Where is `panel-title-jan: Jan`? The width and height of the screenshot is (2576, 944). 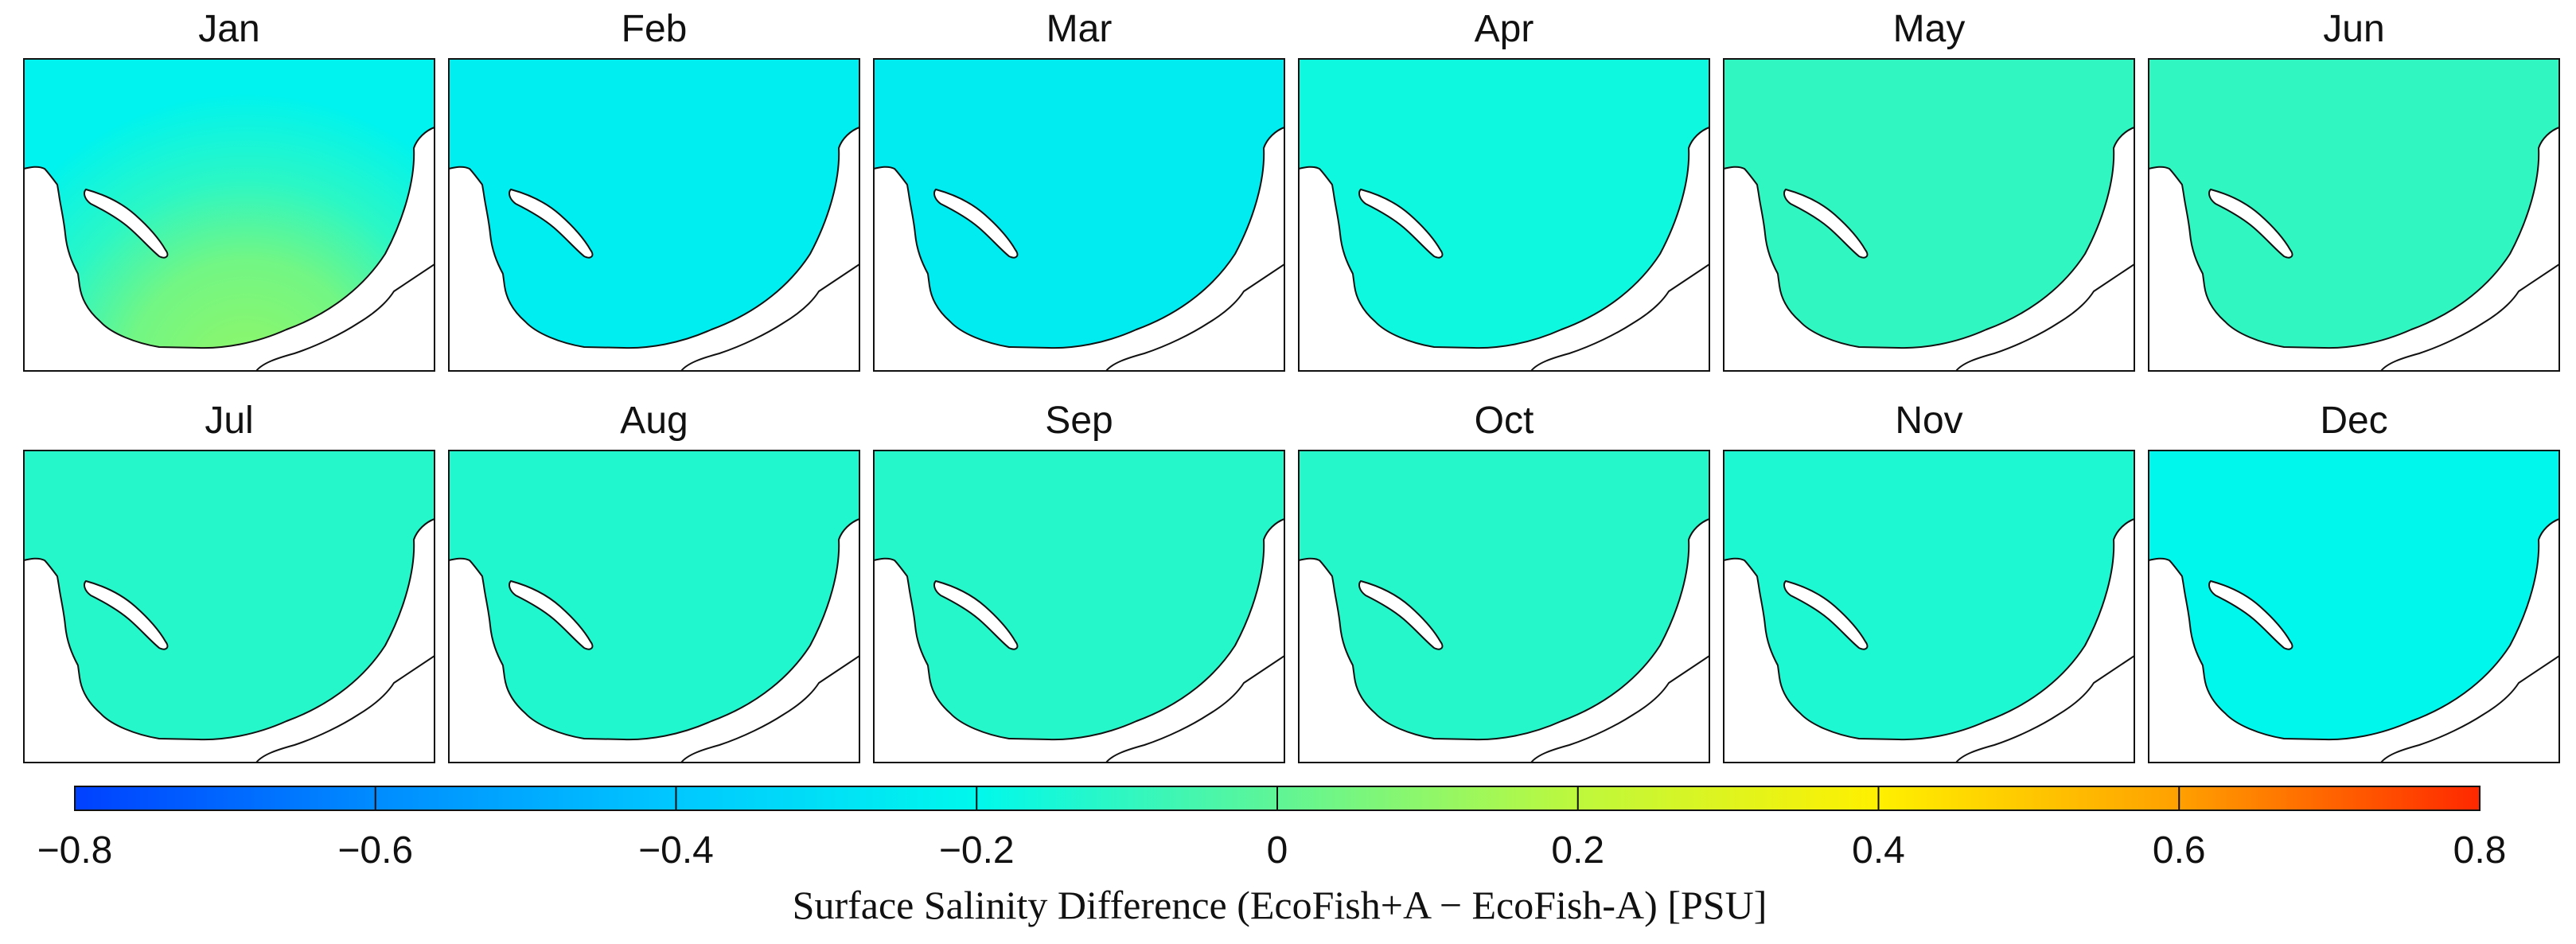 panel-title-jan: Jan is located at coordinates (228, 29).